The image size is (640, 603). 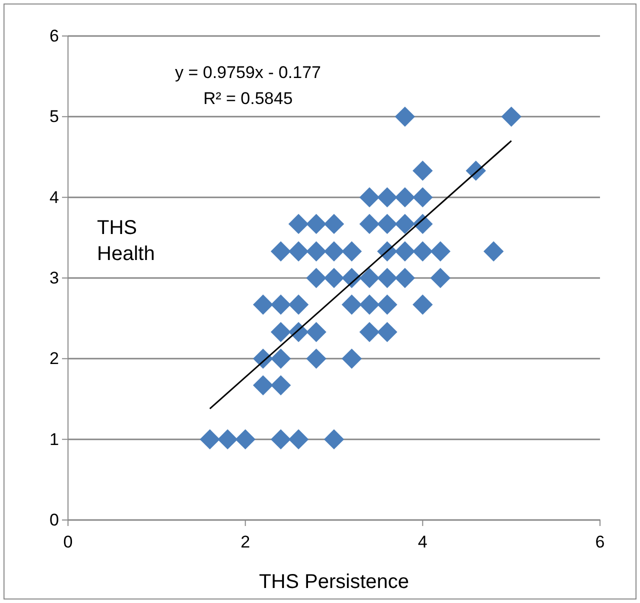 I want to click on annotation: y = 0.9759x - 0.177, so click(x=248, y=72).